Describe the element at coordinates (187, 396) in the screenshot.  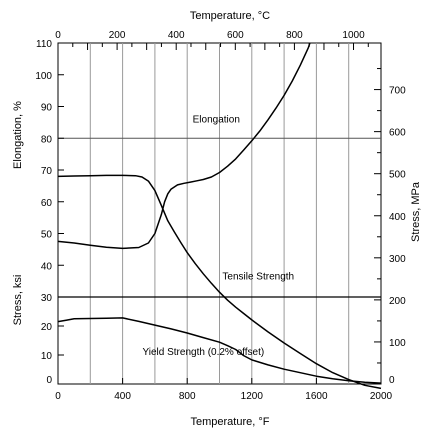
I see `x-bottom-tick-label: 800` at that location.